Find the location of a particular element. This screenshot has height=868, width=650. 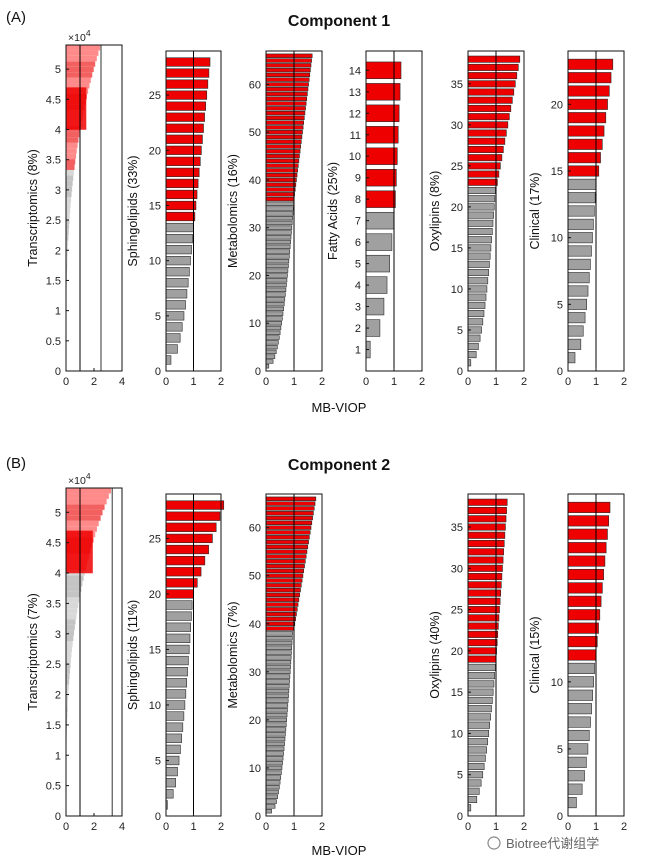

y-axis-label: Clinical (15%) is located at coordinates (535, 654).